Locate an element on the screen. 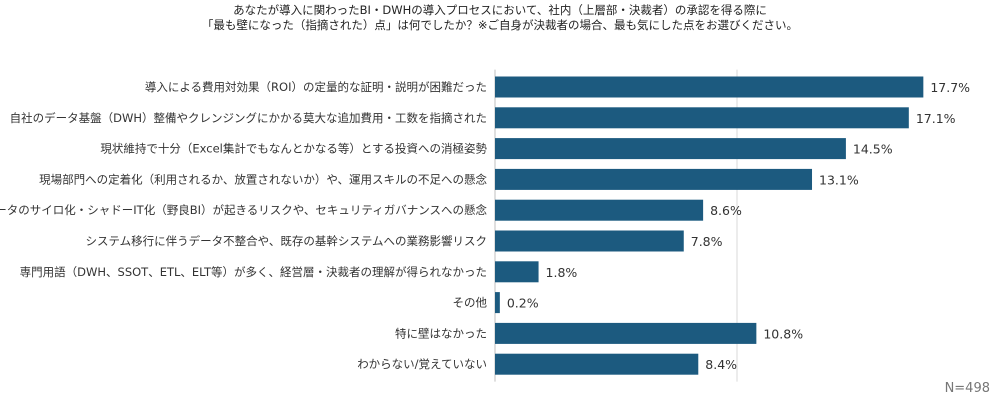 The height and width of the screenshot is (404, 1000). sample-size-label: N=498 is located at coordinates (967, 388).